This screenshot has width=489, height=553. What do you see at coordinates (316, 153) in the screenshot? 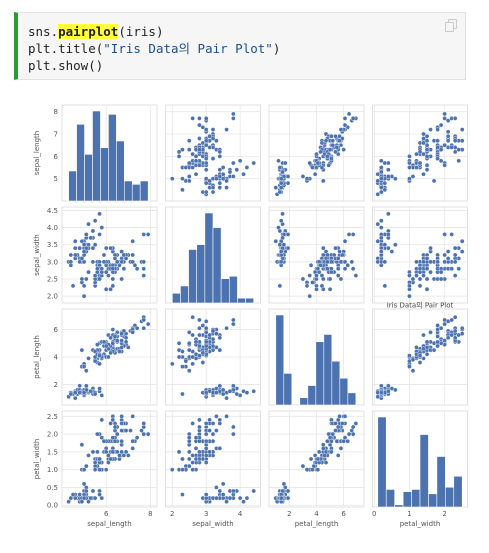
I see `subplot-sepal_length-vs-petal_length` at bounding box center [316, 153].